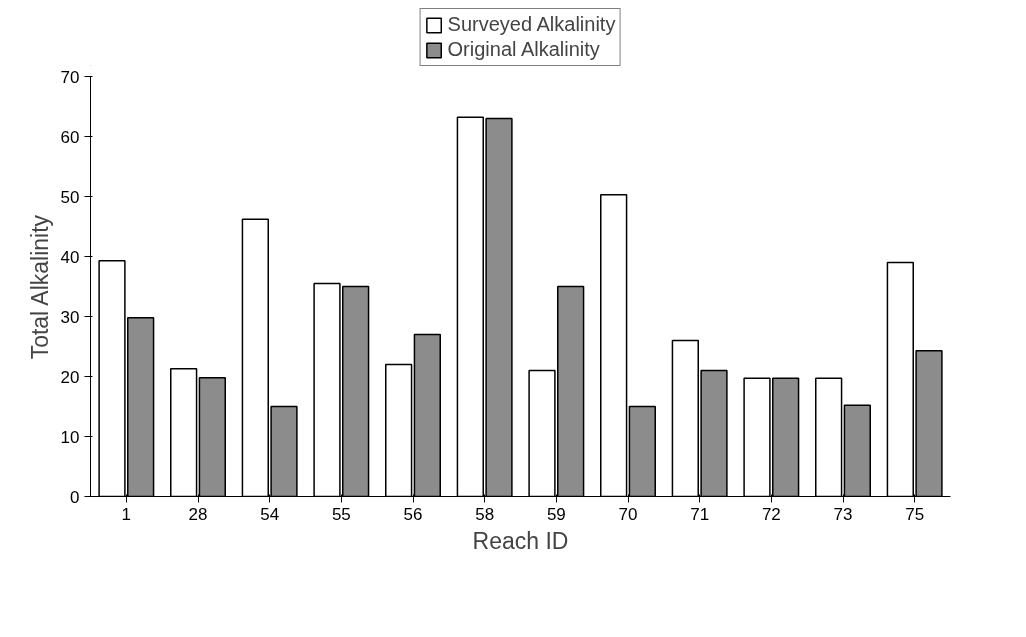 This screenshot has height=637, width=1026. I want to click on x-tick-label: 1, so click(126, 514).